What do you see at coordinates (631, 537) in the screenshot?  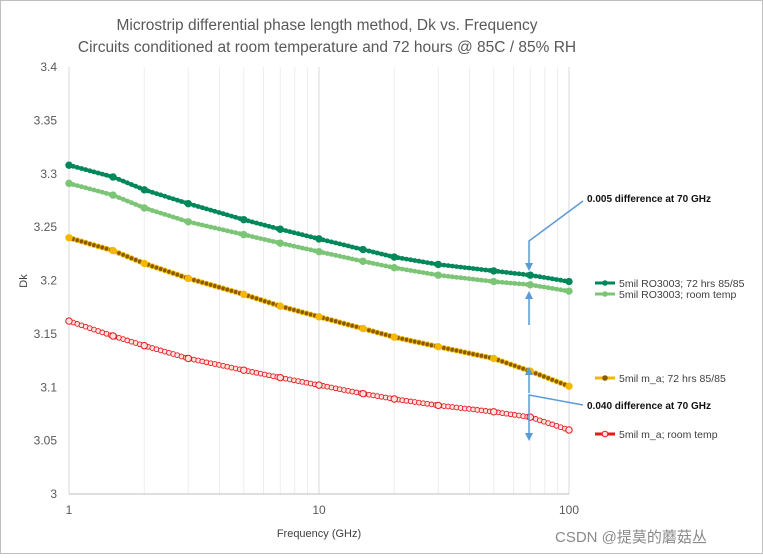 I see `watermark-text: CSDN @提莫的蘑菇丛` at bounding box center [631, 537].